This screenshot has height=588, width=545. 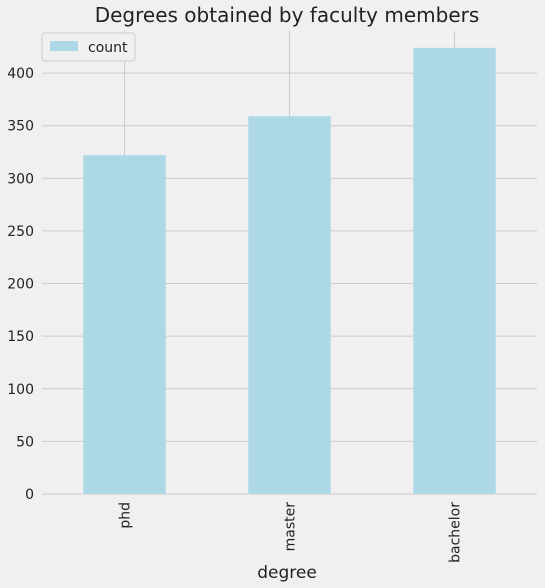 I want to click on x-tick-label: bachelor, so click(x=456, y=532).